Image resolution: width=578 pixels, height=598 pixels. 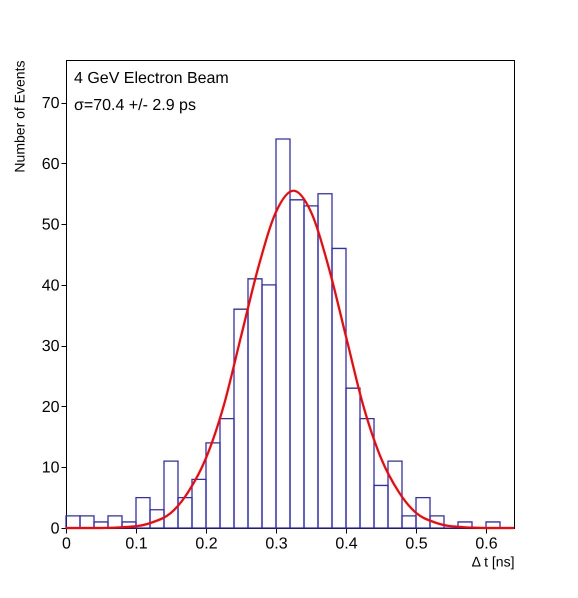 What do you see at coordinates (151, 78) in the screenshot?
I see `annotation: 4 GeV Electron Beam` at bounding box center [151, 78].